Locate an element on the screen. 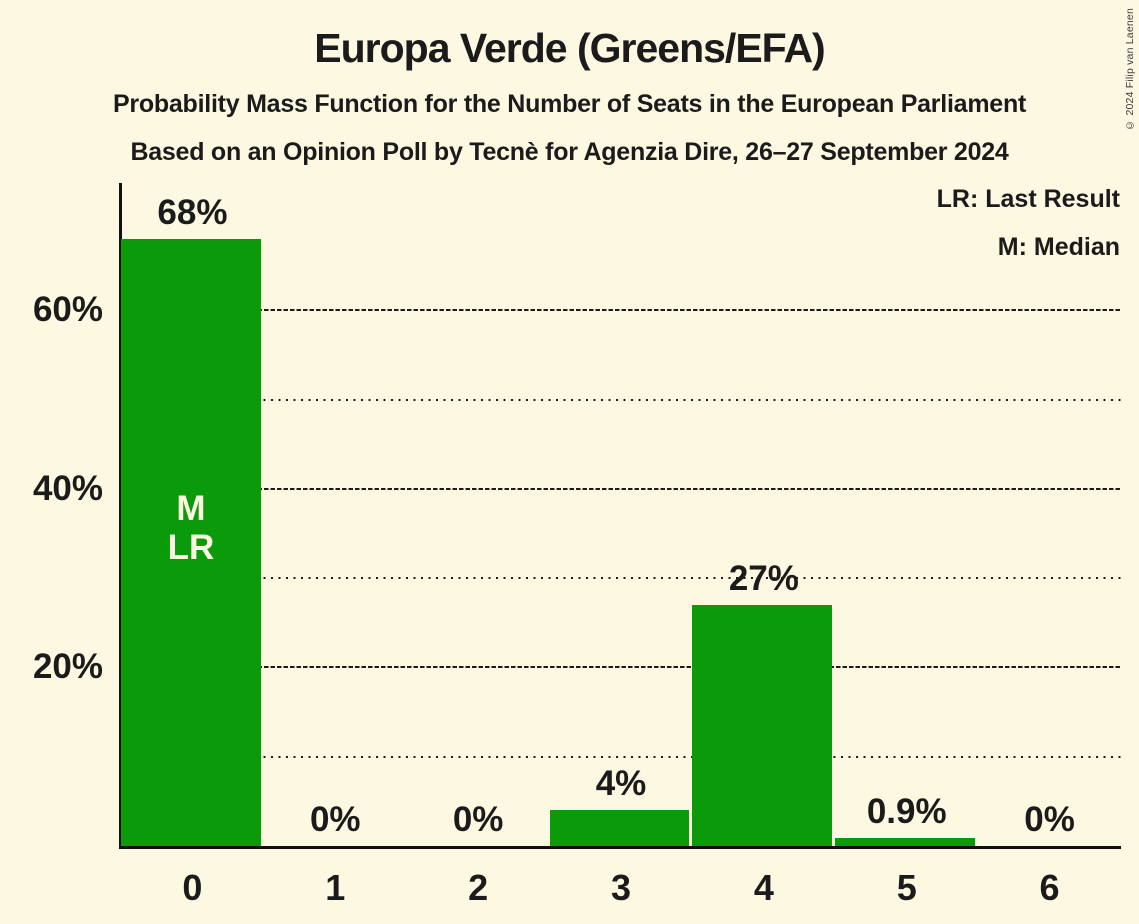 Image resolution: width=1139 pixels, height=924 pixels. x-tick-label-4: 4 is located at coordinates (763, 887).